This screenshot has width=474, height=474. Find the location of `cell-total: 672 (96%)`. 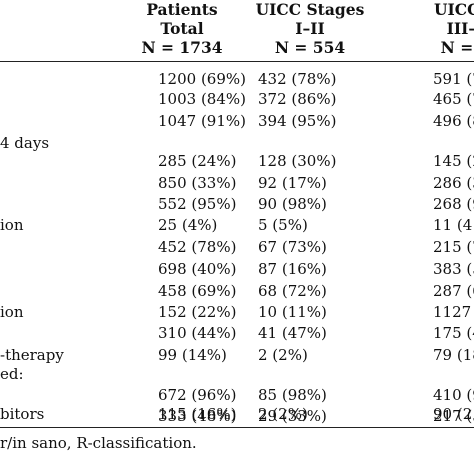

cell-total: 672 (96%) is located at coordinates (197, 395).